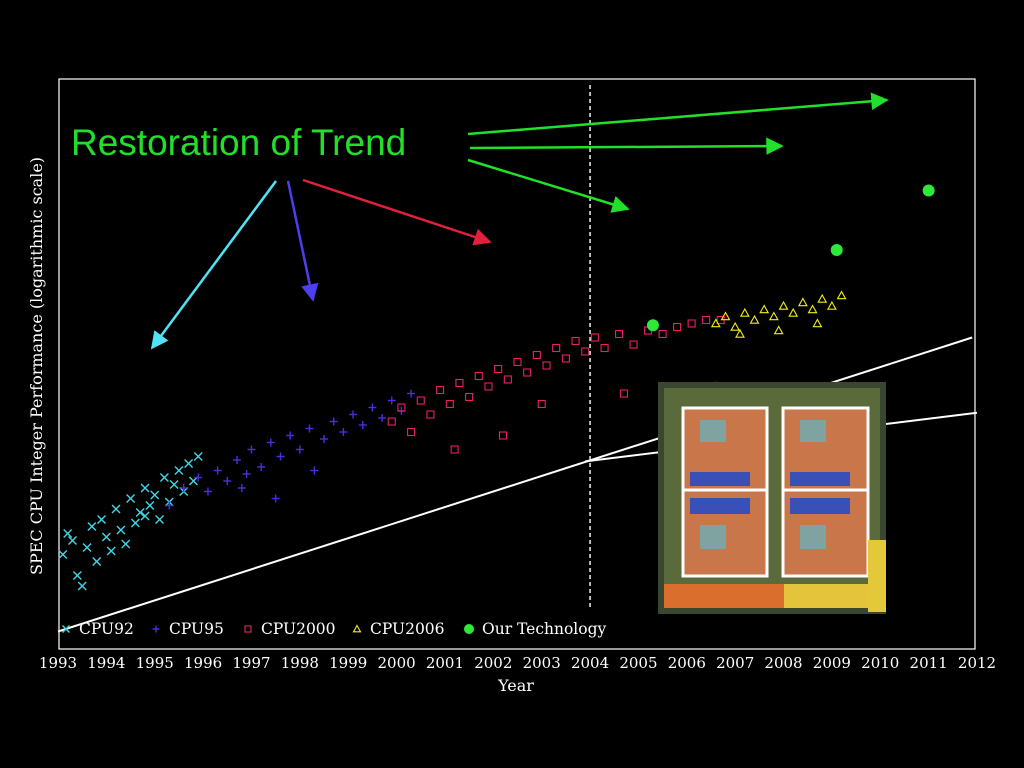 The width and height of the screenshot is (1024, 768). What do you see at coordinates (302, 241) in the screenshot?
I see `arrow-to-cpu95` at bounding box center [302, 241].